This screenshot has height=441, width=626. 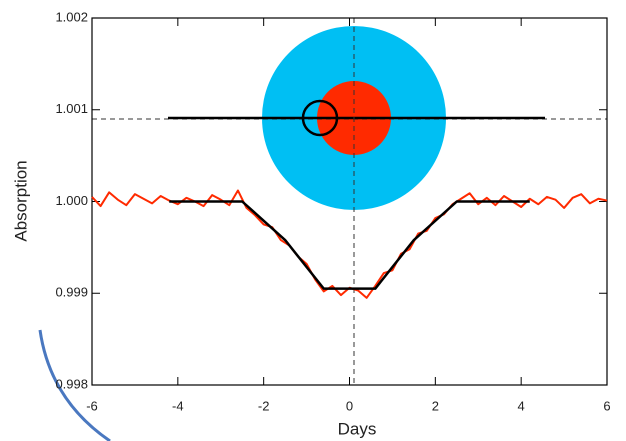 What do you see at coordinates (320, 118) in the screenshot?
I see `planet` at bounding box center [320, 118].